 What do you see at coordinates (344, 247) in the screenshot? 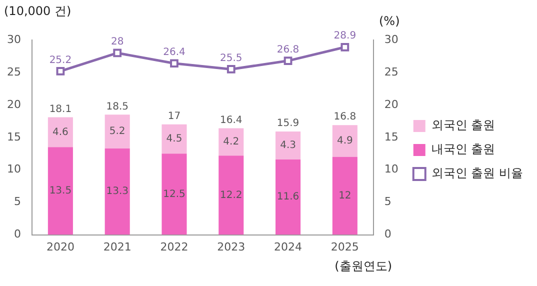
I see `x-tick-label: 2025` at bounding box center [344, 247].